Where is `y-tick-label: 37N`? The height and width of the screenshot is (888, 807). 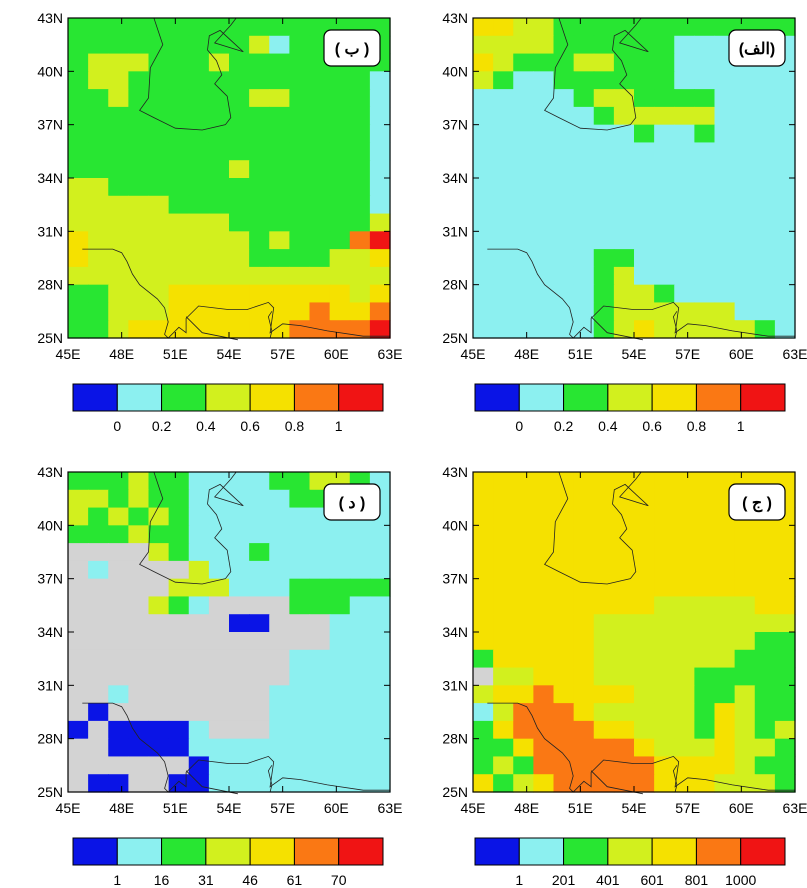
y-tick-label: 37N is located at coordinates (455, 125).